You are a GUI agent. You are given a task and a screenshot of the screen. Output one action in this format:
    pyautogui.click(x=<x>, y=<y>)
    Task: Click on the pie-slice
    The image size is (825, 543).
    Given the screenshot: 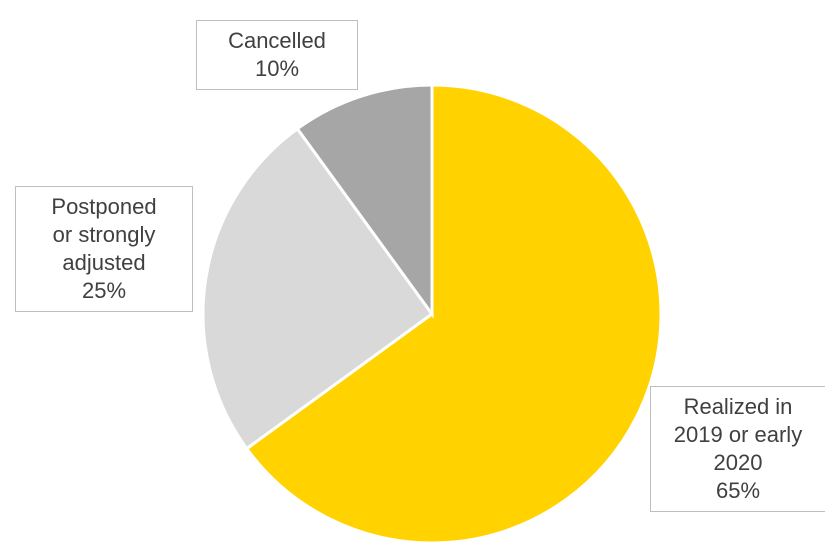 What is the action you would take?
    pyautogui.click(x=364, y=201)
    